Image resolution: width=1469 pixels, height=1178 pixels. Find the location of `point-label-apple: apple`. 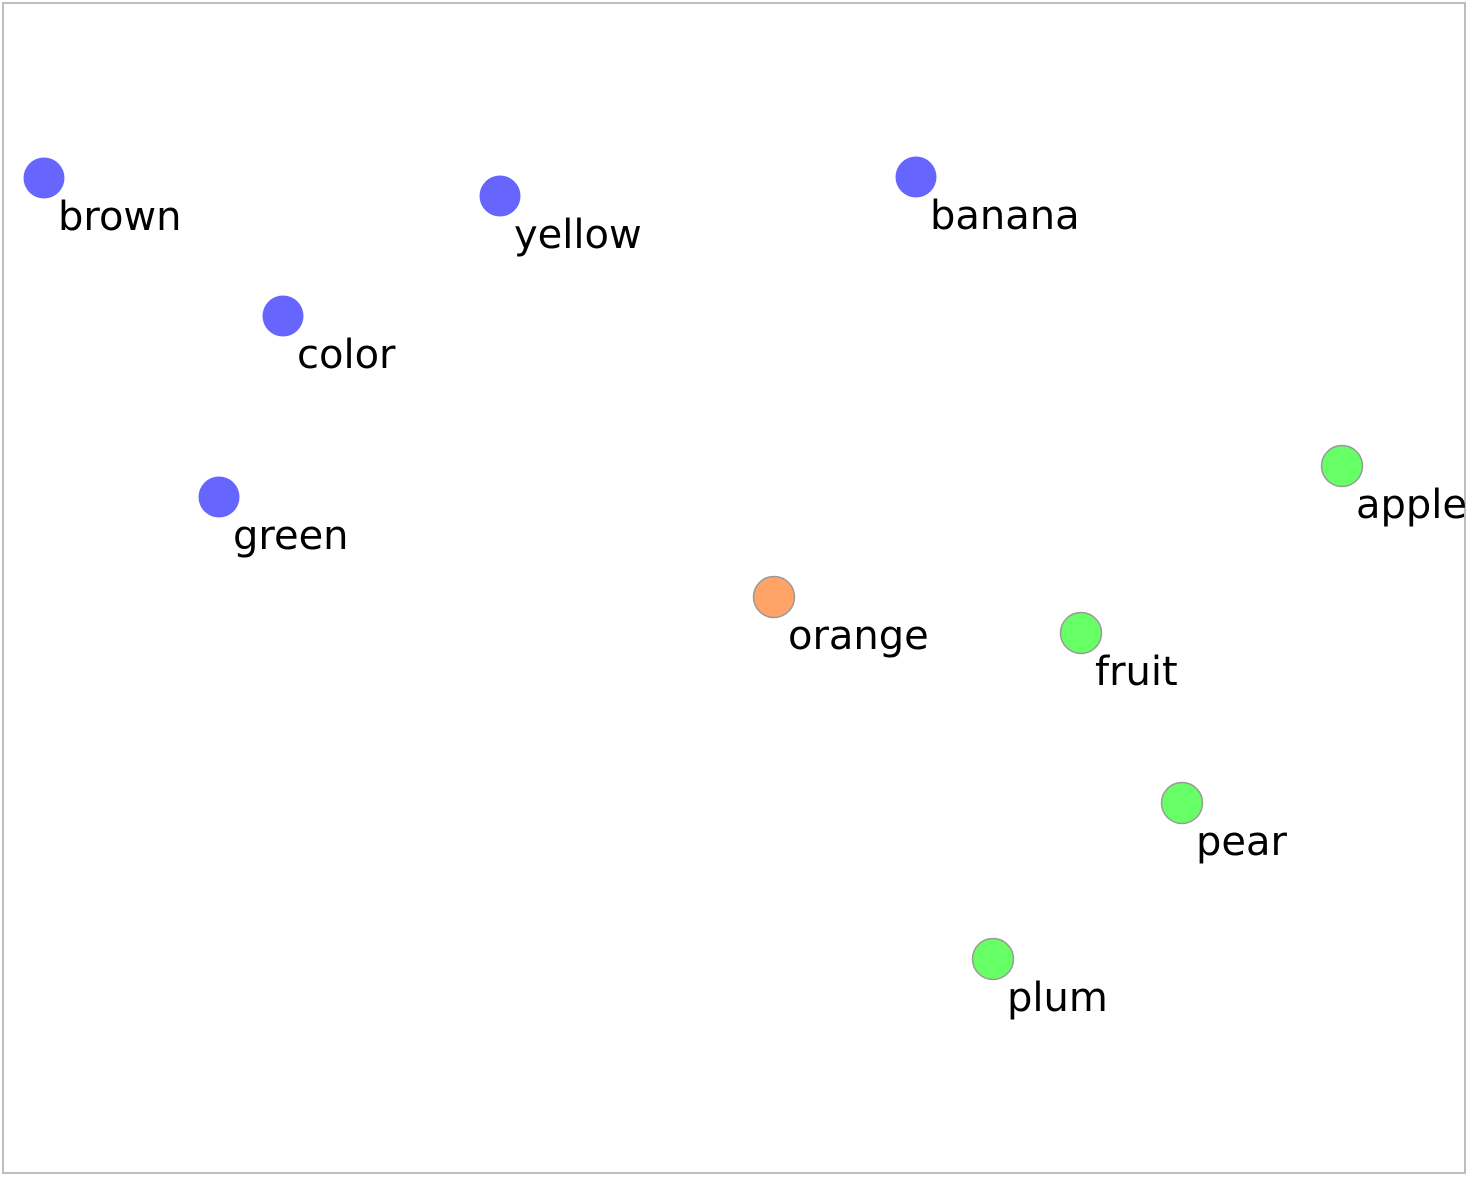

point-label-apple: apple is located at coordinates (1411, 505).